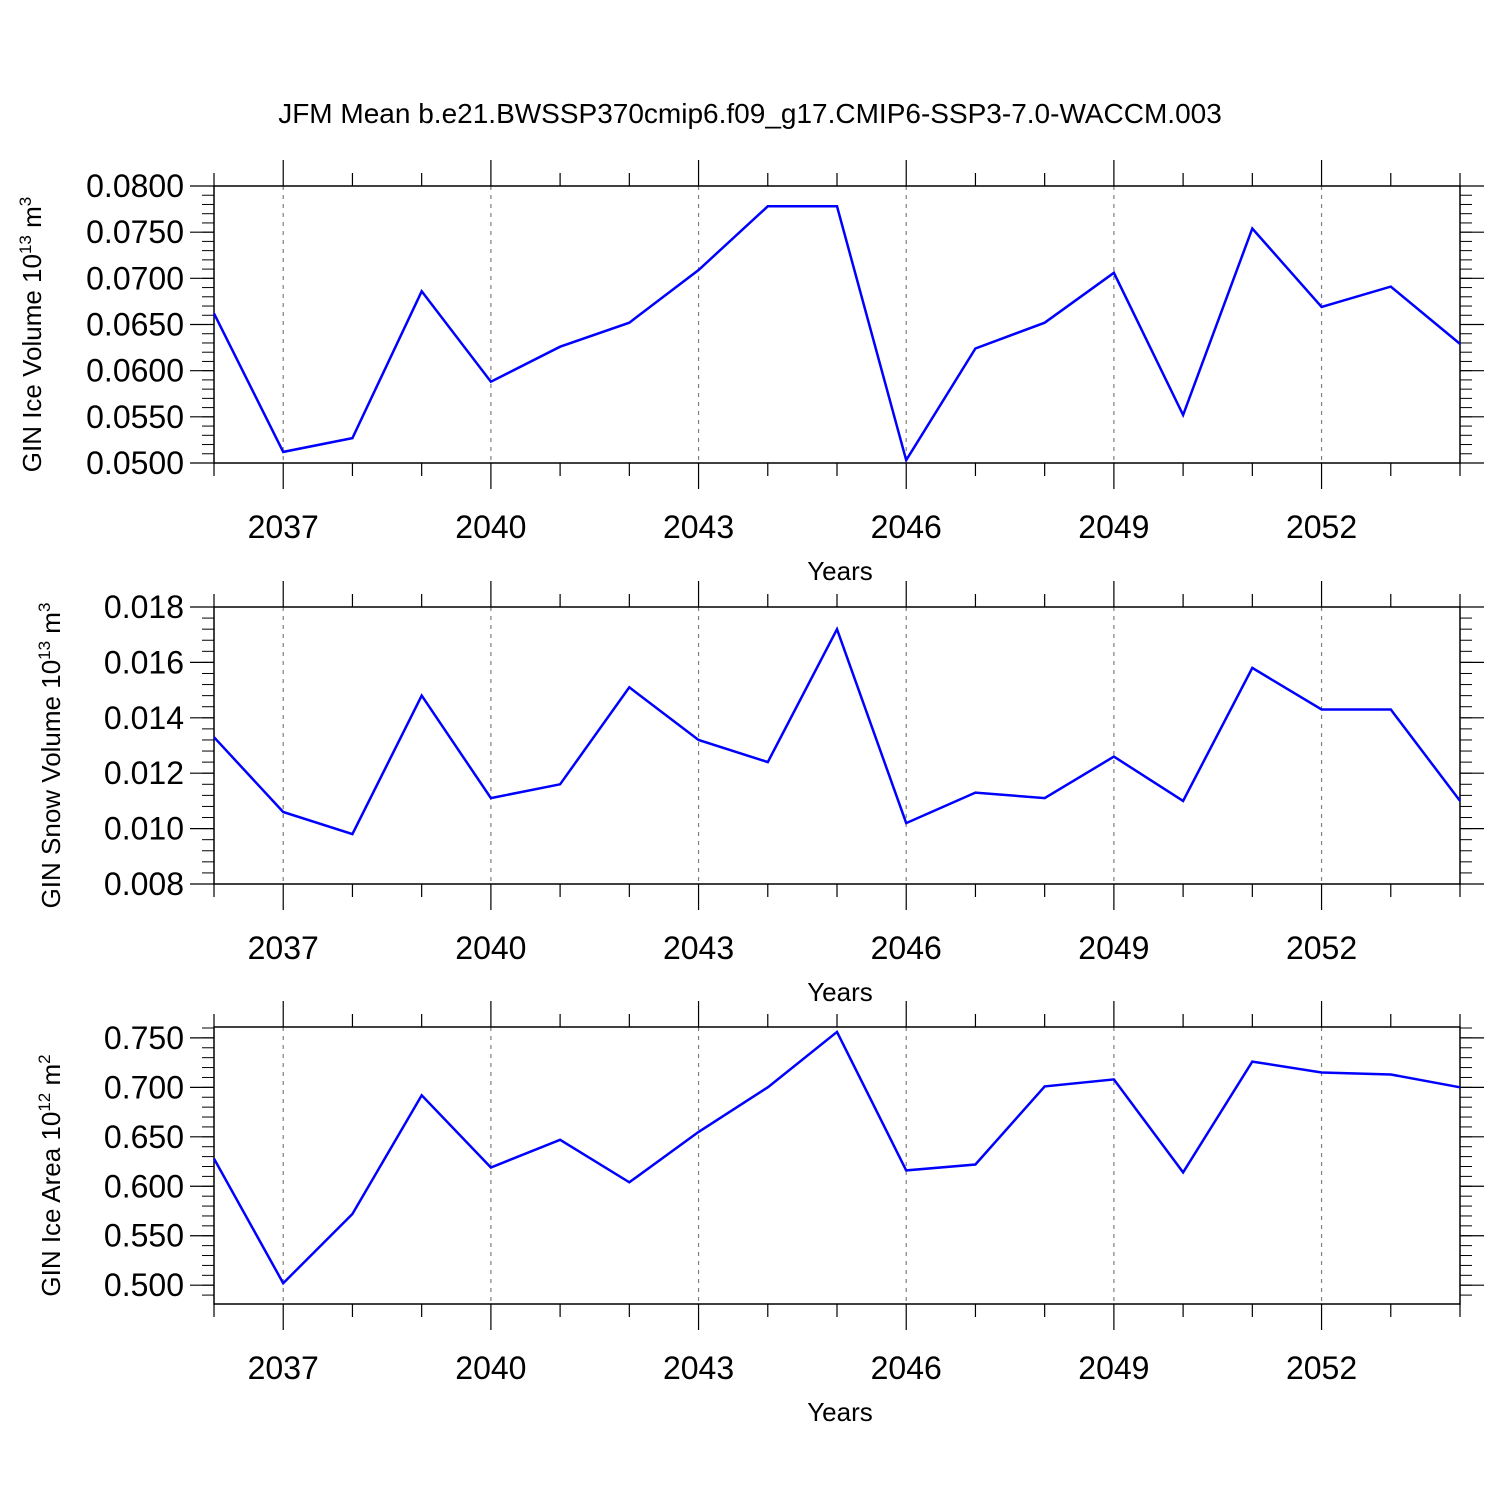 This screenshot has width=1500, height=1500. I want to click on y-axis-label-text: GIN Ice Area 10, so click(51, 1204).